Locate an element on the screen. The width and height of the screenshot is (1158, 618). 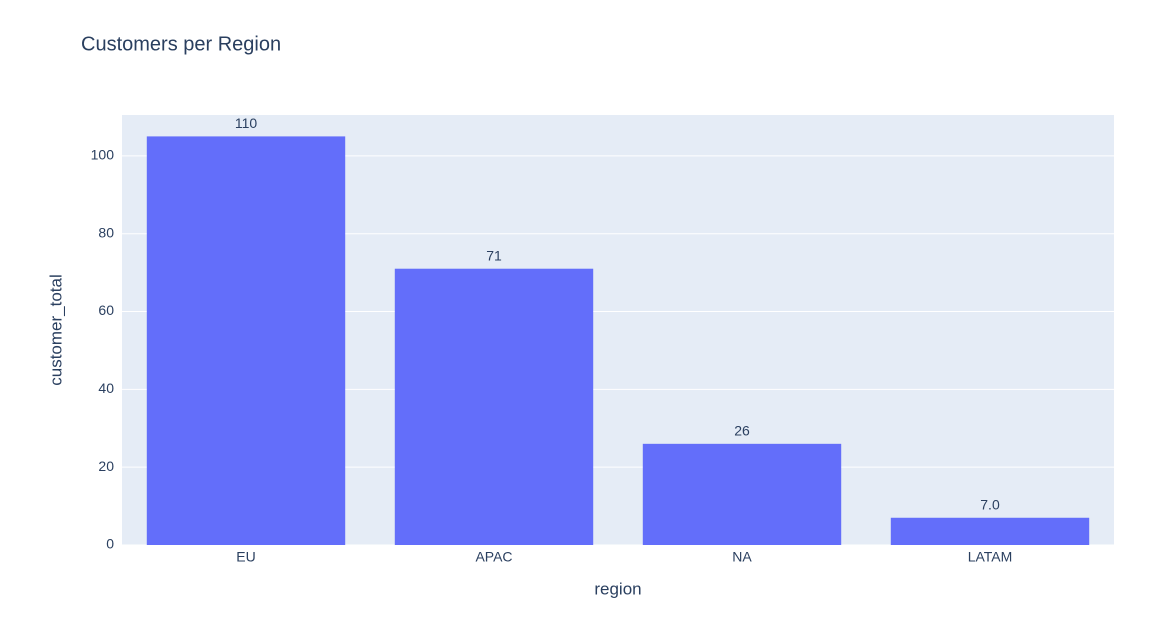
x-tick-label: EU is located at coordinates (245, 557).